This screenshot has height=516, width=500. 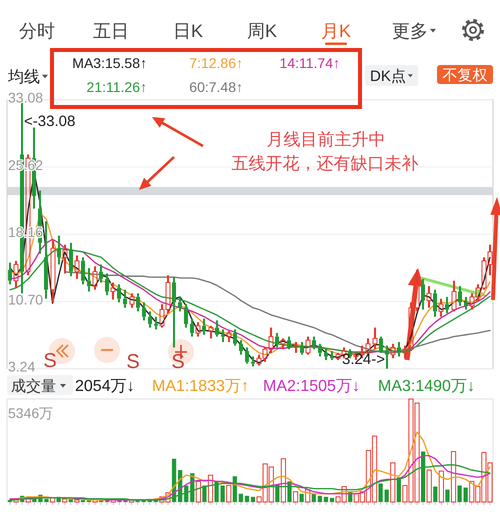 I want to click on text: 五日, so click(x=111, y=31).